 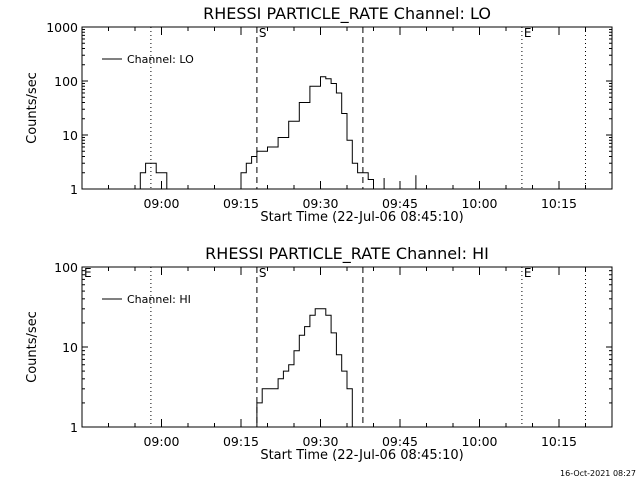 What do you see at coordinates (159, 299) in the screenshot?
I see `legend-label: Channel: HI` at bounding box center [159, 299].